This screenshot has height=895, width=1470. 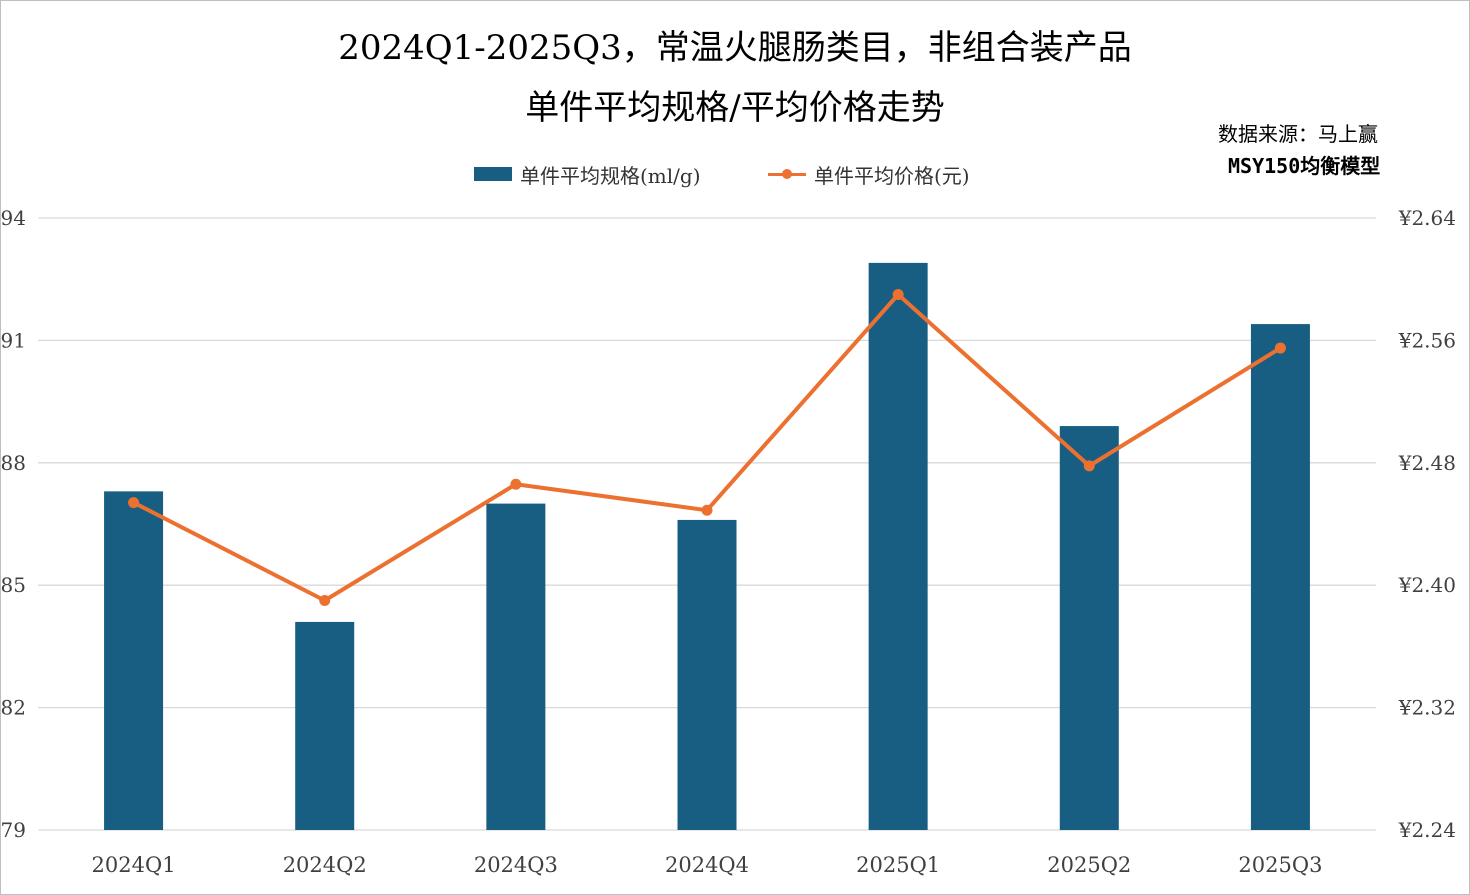 I want to click on y-left-tick-label: 82, so click(x=13, y=708).